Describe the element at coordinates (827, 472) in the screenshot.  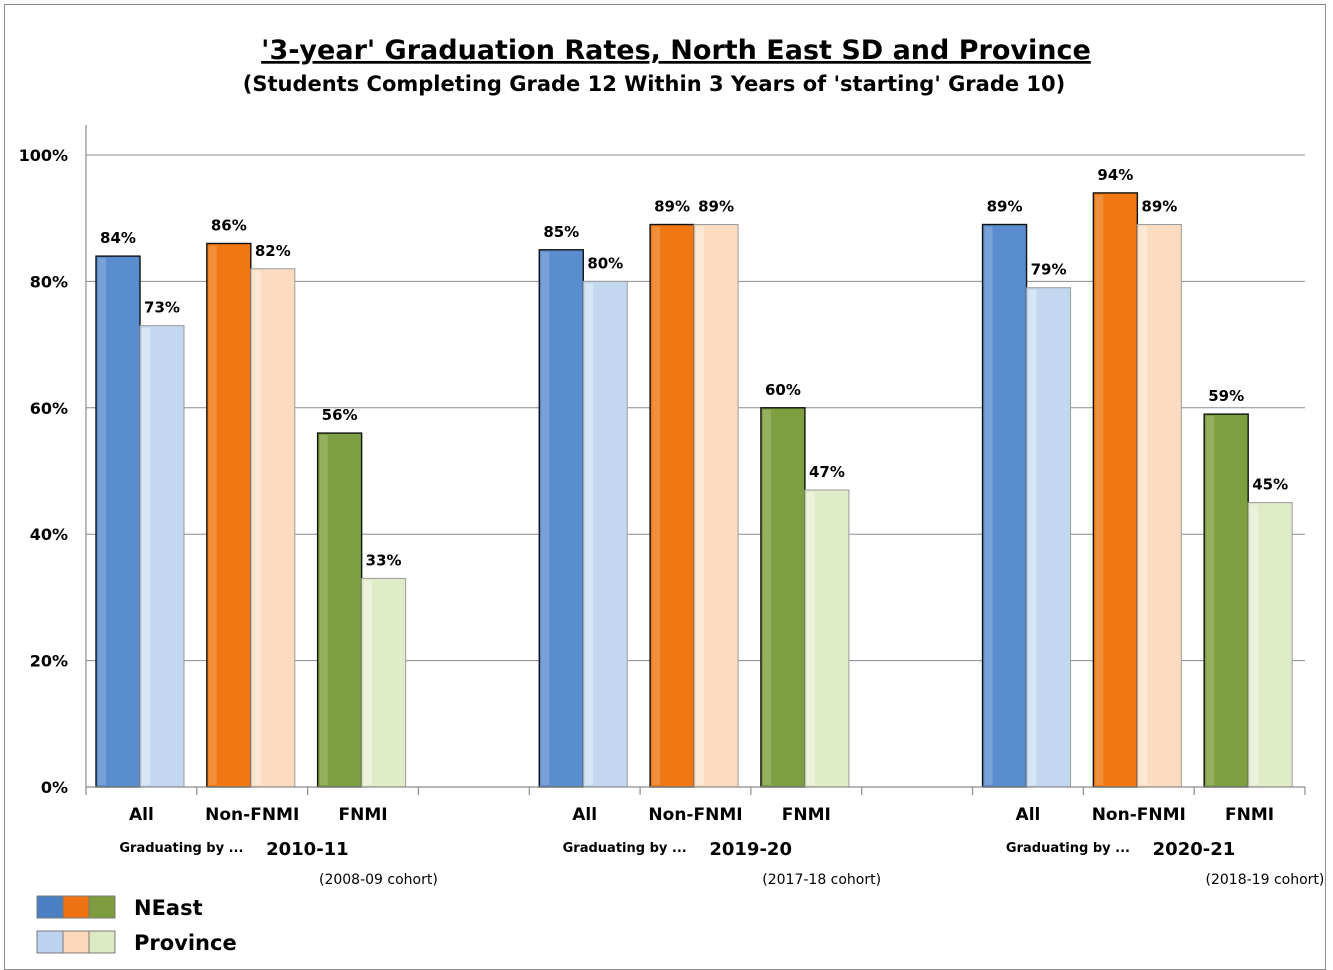
I see `data-label-province: 47%` at that location.